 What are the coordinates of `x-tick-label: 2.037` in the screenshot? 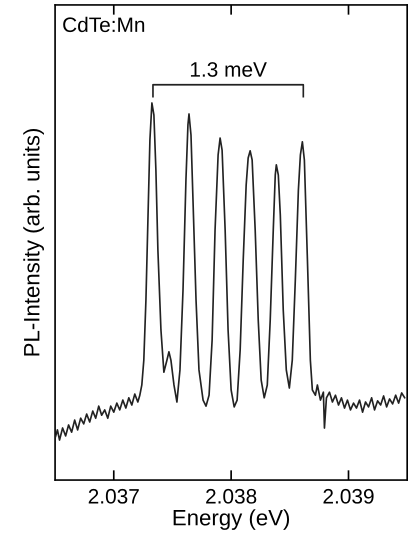 It's located at (113, 496).